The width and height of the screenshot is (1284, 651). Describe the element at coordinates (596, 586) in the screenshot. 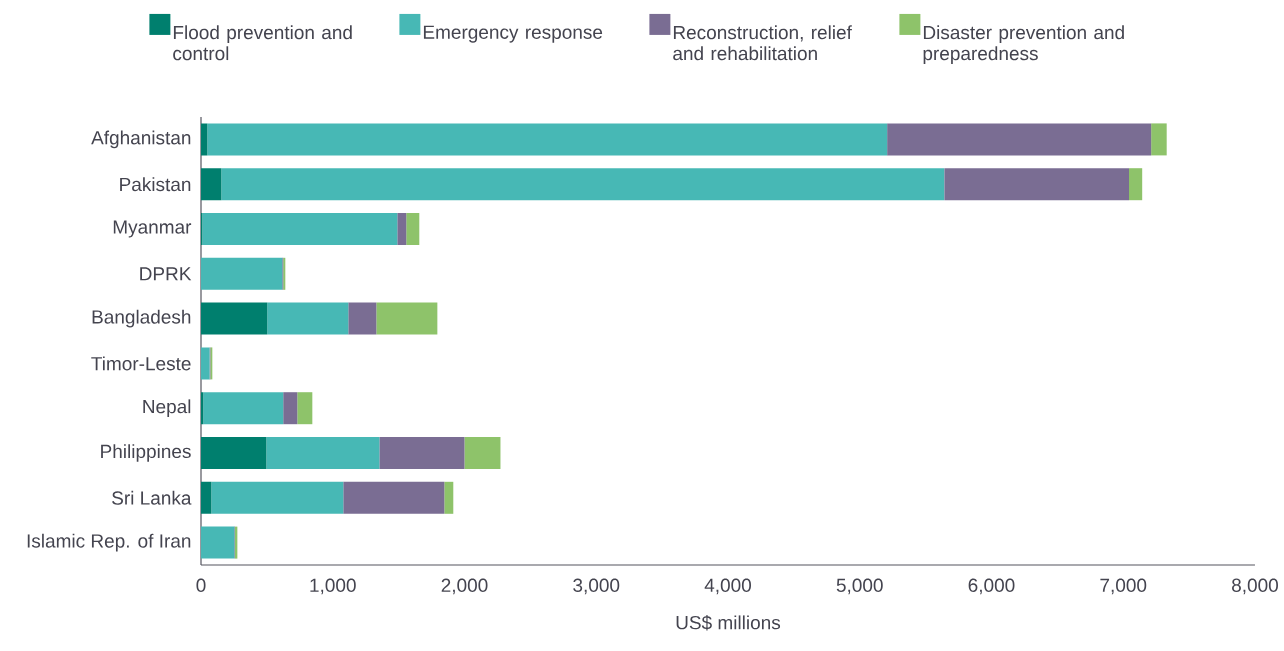

I see `x-tick-label: 3,000` at that location.